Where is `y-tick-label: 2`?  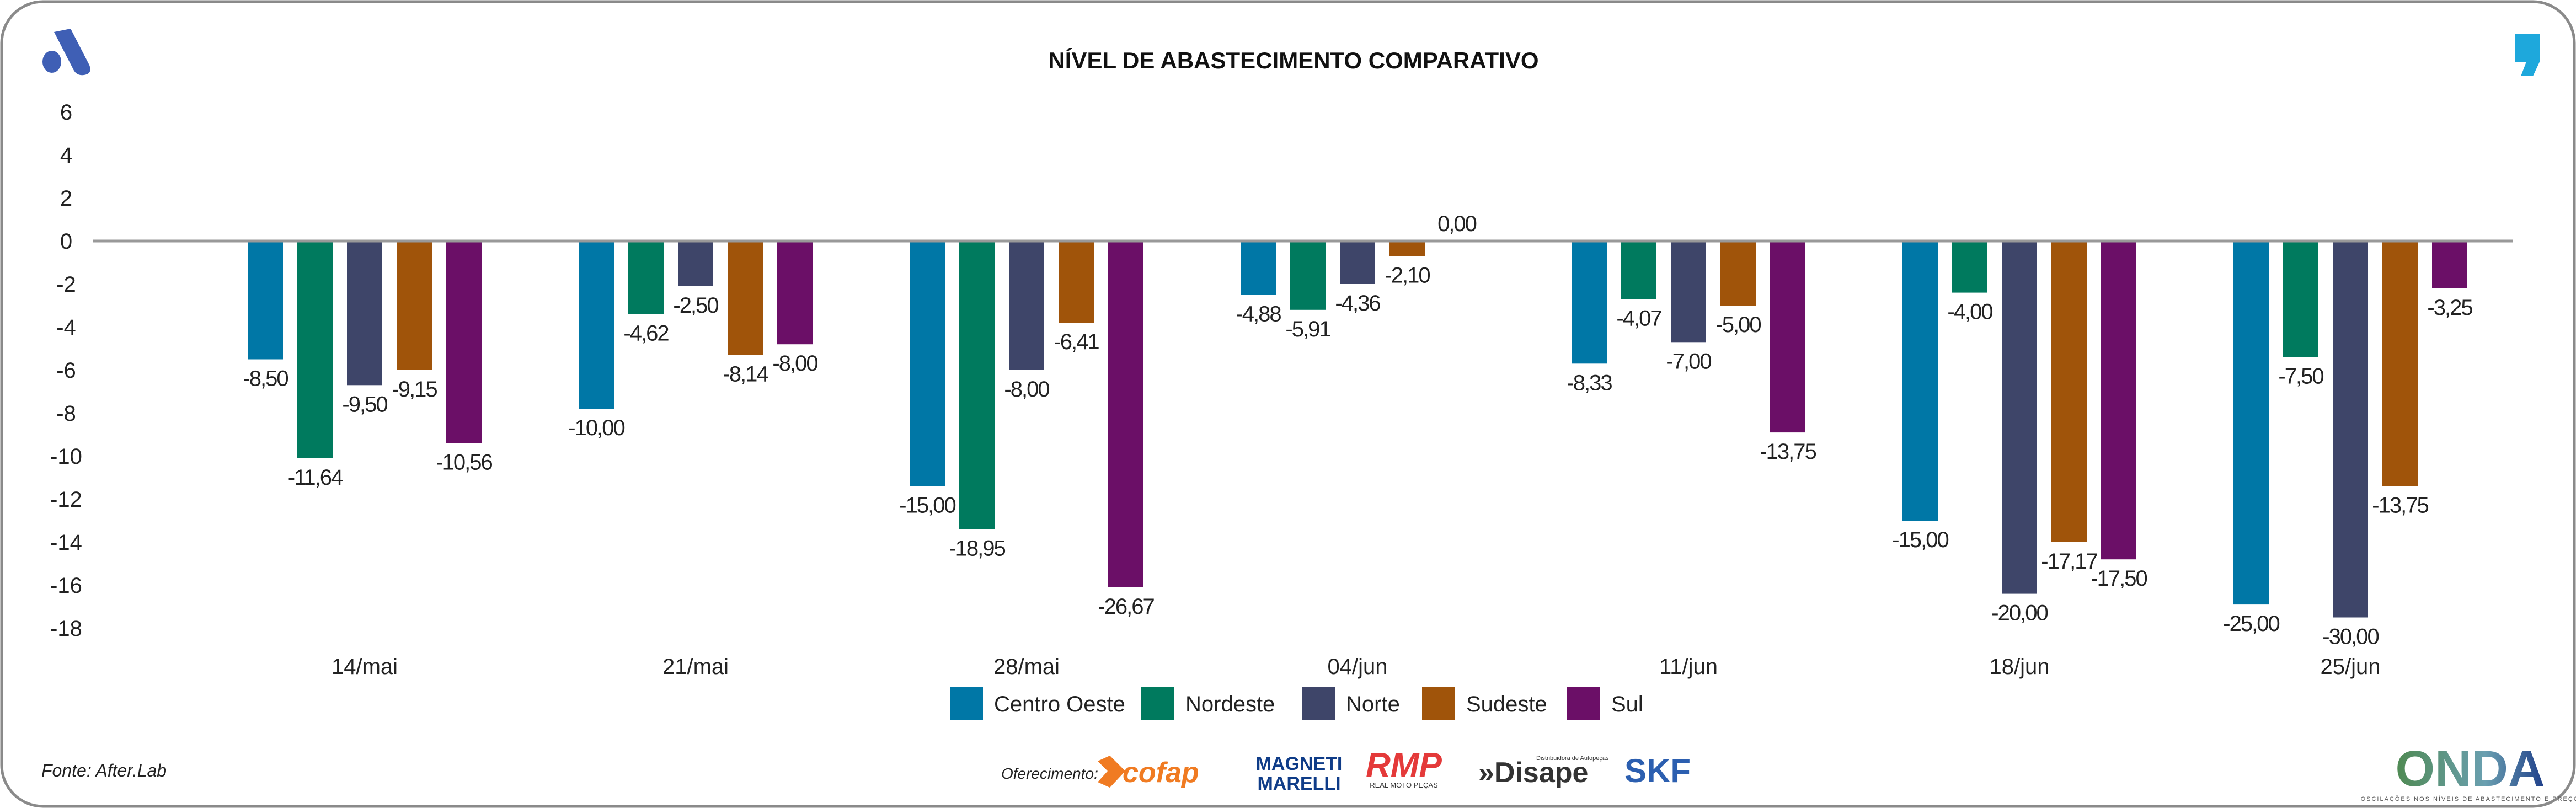
y-tick-label: 2 is located at coordinates (66, 198).